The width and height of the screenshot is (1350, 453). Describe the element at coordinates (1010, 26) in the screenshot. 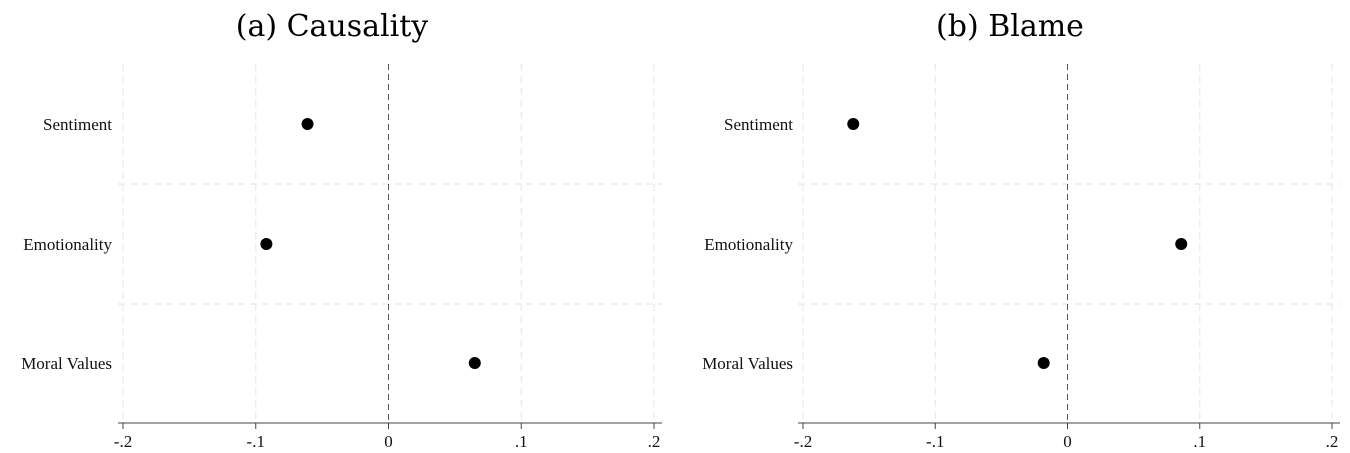

I see `panel-title: (b) Blame` at that location.